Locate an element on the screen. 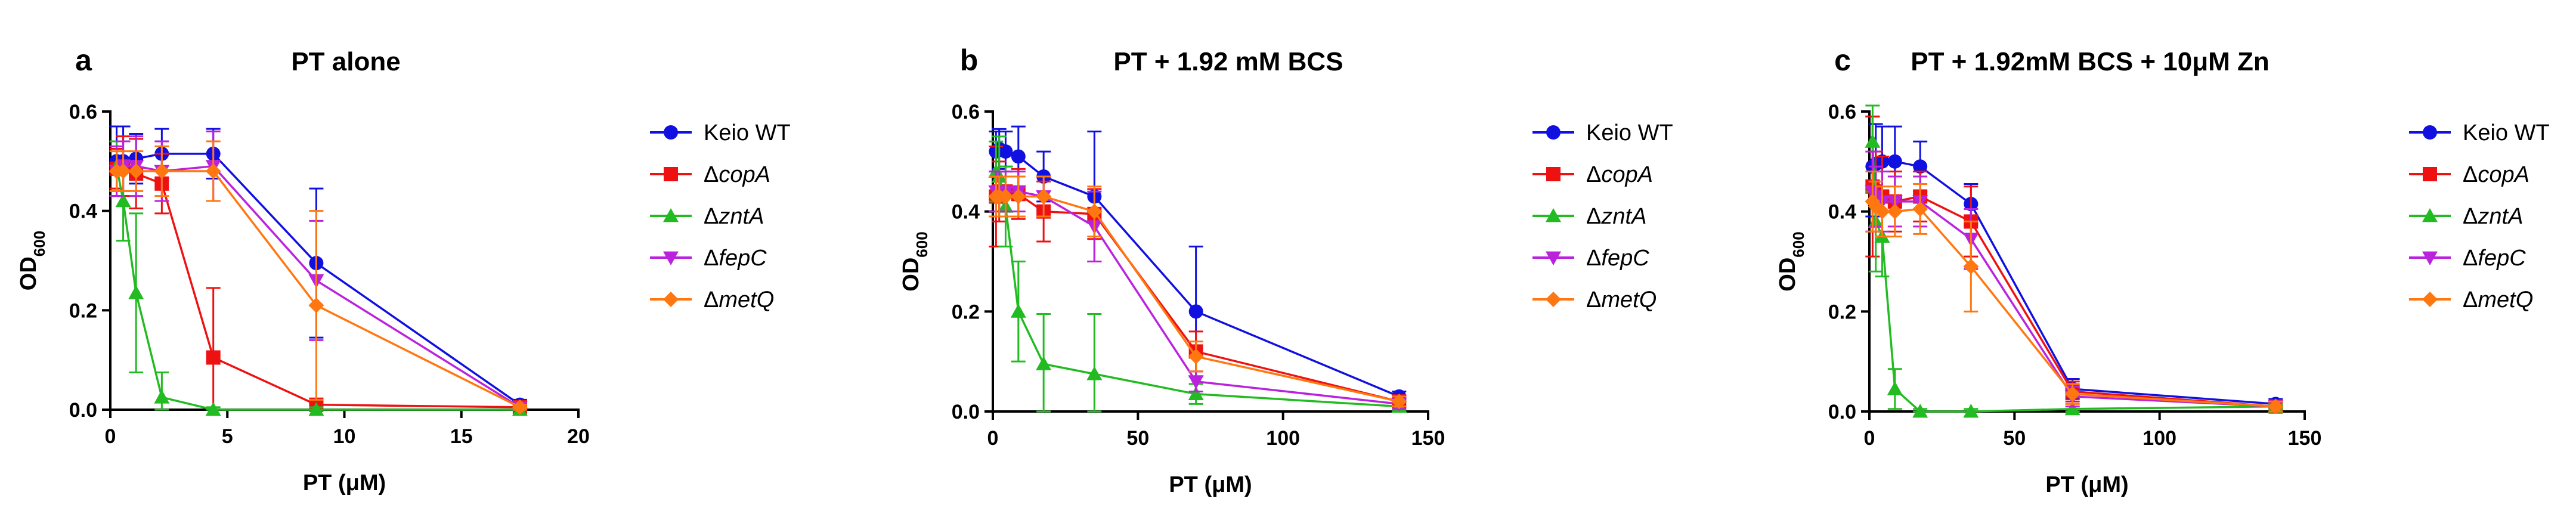 The height and width of the screenshot is (523, 2576). panel-letter: c is located at coordinates (1842, 60).